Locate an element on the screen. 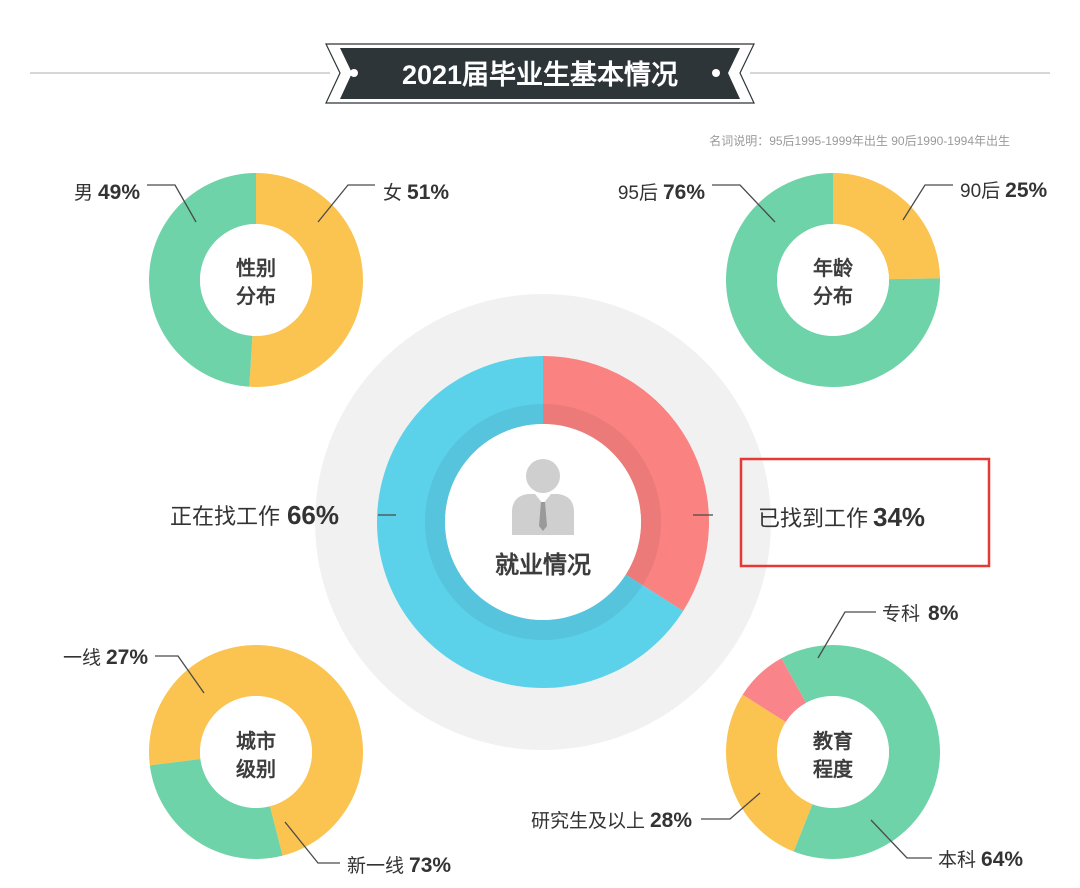  label-seeking-job: 正在找工作 66% is located at coordinates (254, 515).